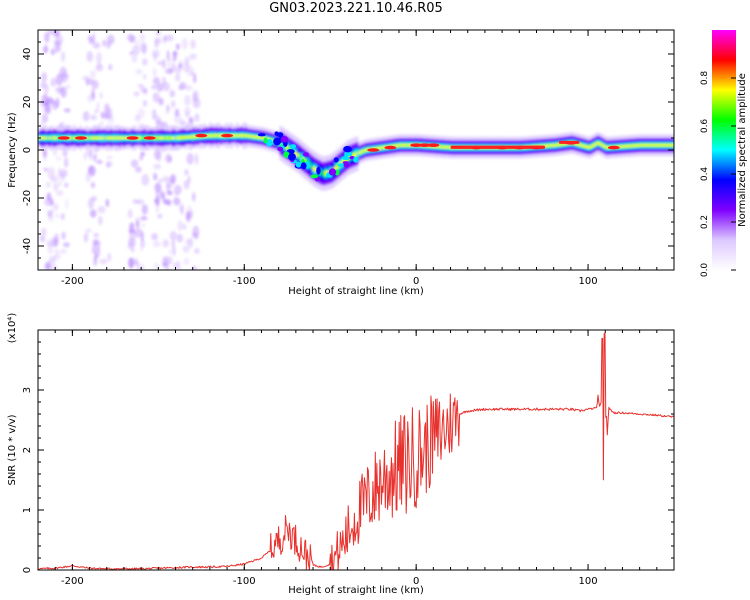 The width and height of the screenshot is (750, 600). What do you see at coordinates (27, 450) in the screenshot?
I see `y-tick-label: 2` at bounding box center [27, 450].